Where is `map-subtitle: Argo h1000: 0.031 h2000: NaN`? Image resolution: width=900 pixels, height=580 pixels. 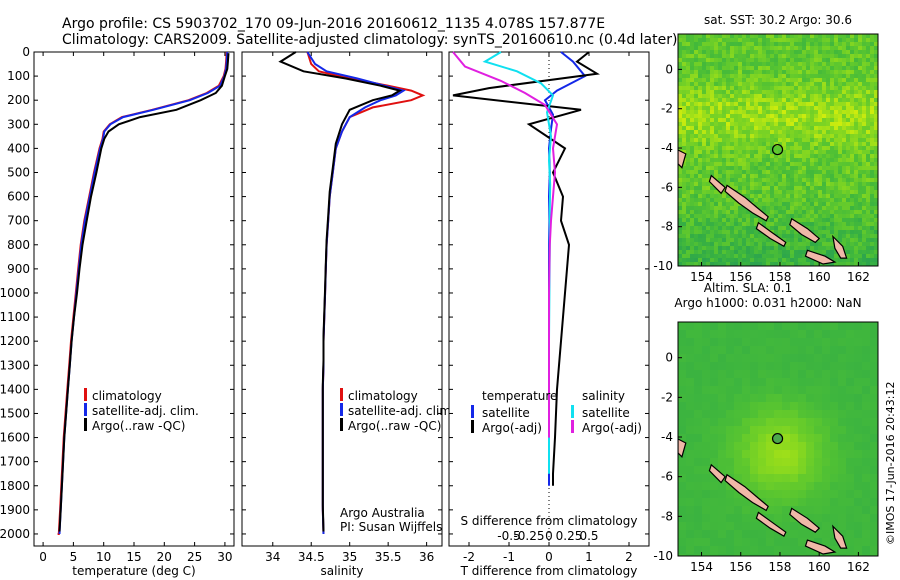 map-subtitle: Argo h1000: 0.031 h2000: NaN is located at coordinates (767, 303).